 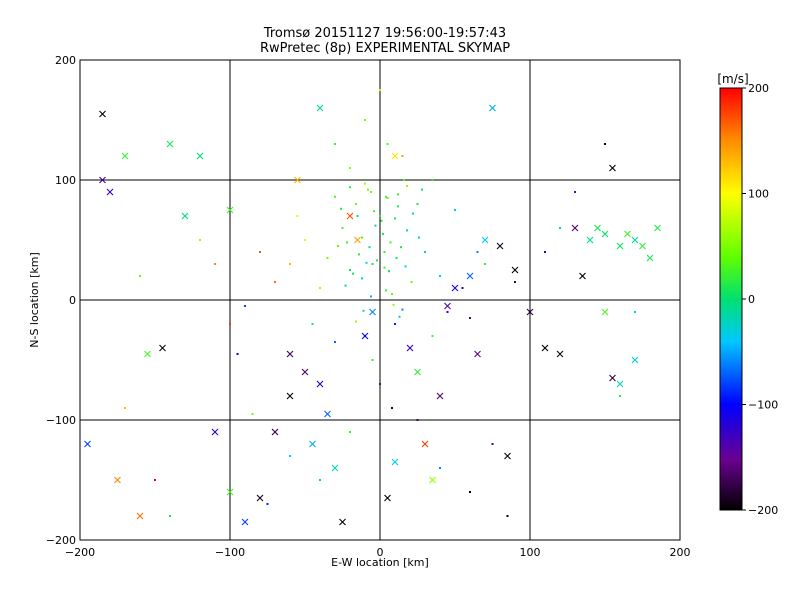 What do you see at coordinates (61, 540) in the screenshot?
I see `y-tick-label: −200` at bounding box center [61, 540].